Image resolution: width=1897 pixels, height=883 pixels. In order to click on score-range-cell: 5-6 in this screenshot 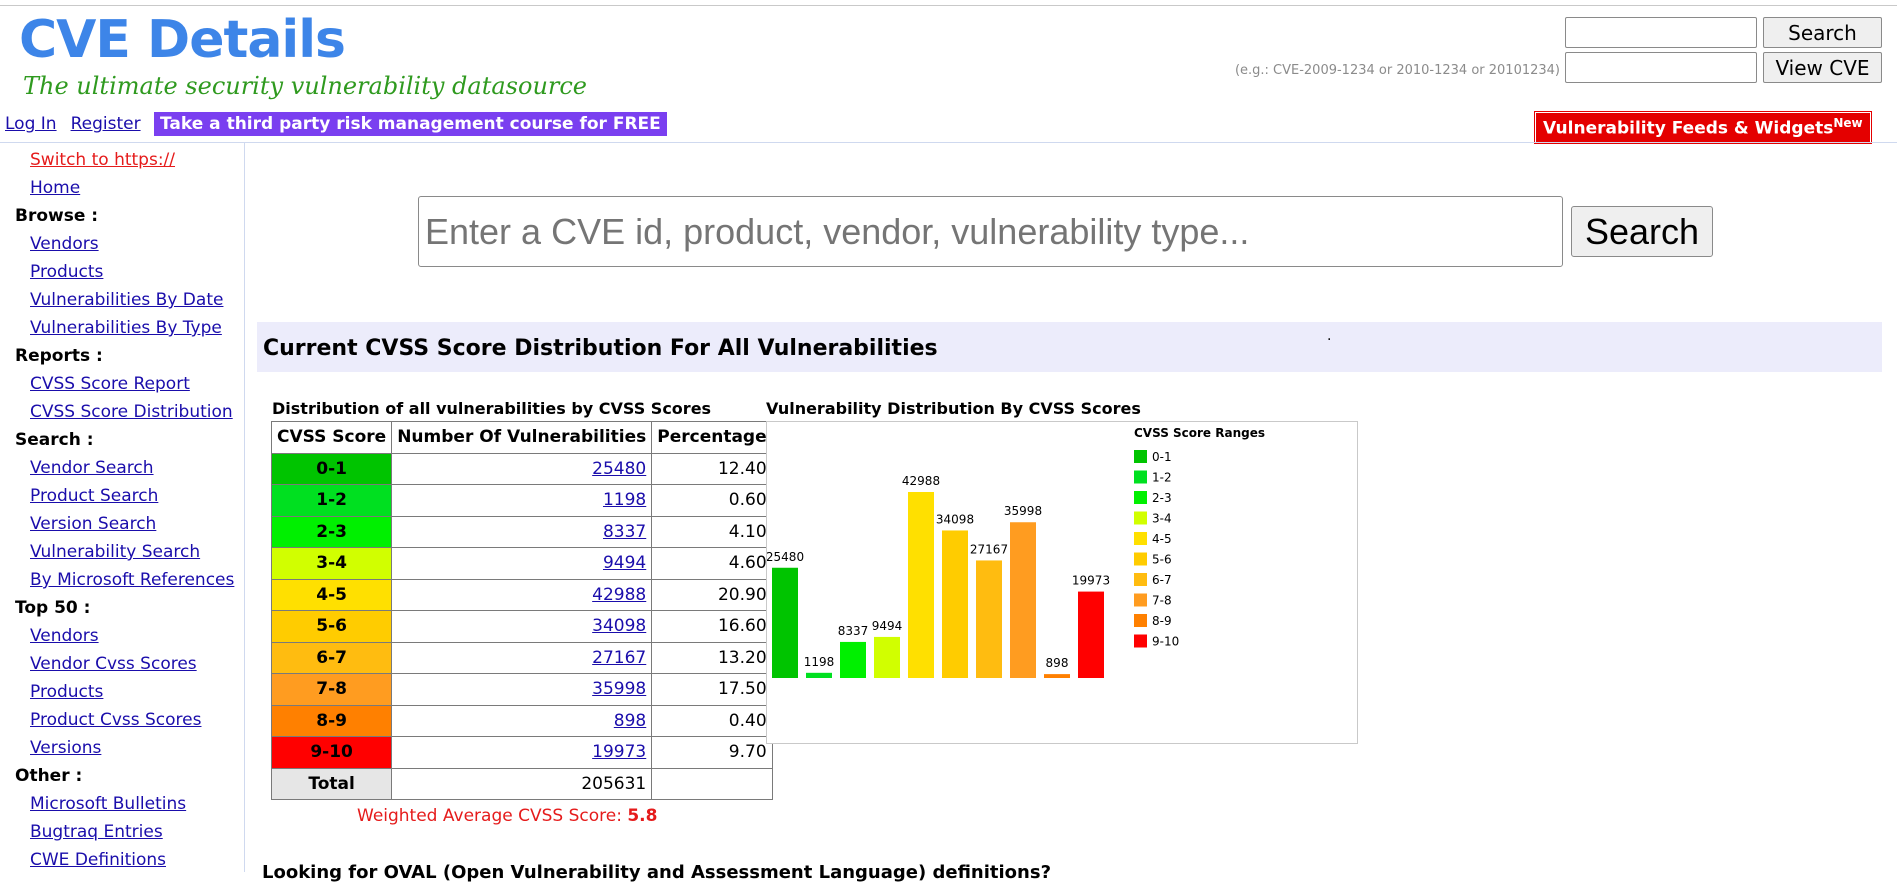, I will do `click(331, 626)`.